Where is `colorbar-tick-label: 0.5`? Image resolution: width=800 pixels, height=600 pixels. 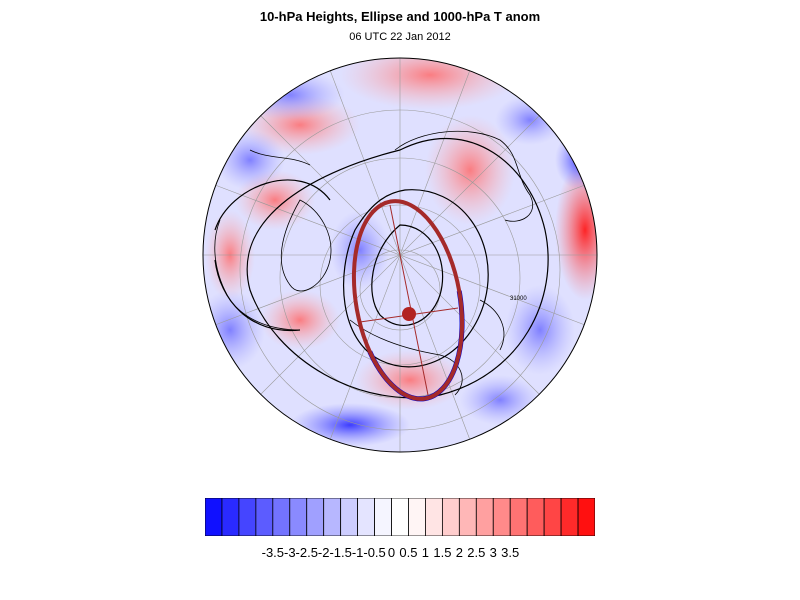 colorbar-tick-label: 0.5 is located at coordinates (408, 552).